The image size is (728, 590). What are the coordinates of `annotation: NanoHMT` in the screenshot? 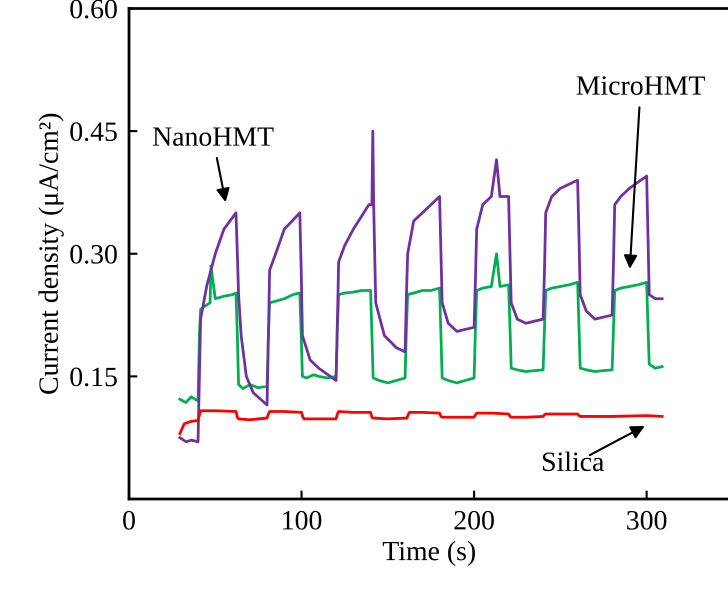 It's located at (213, 136).